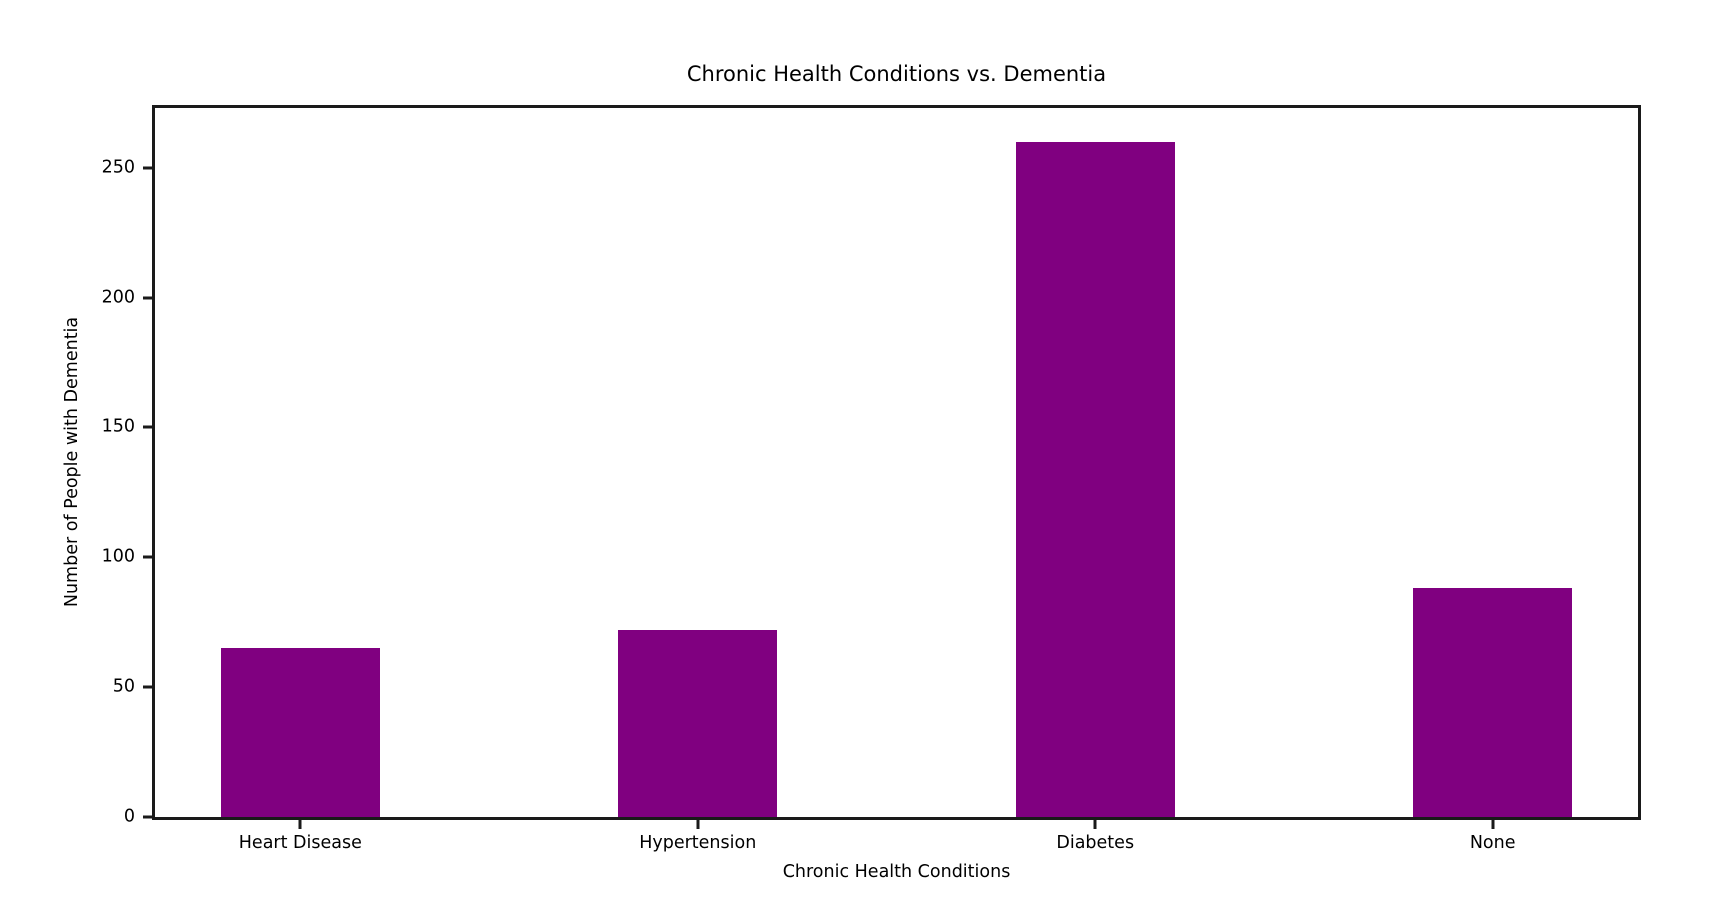  What do you see at coordinates (118, 556) in the screenshot?
I see `y-tick-label-100: 100` at bounding box center [118, 556].